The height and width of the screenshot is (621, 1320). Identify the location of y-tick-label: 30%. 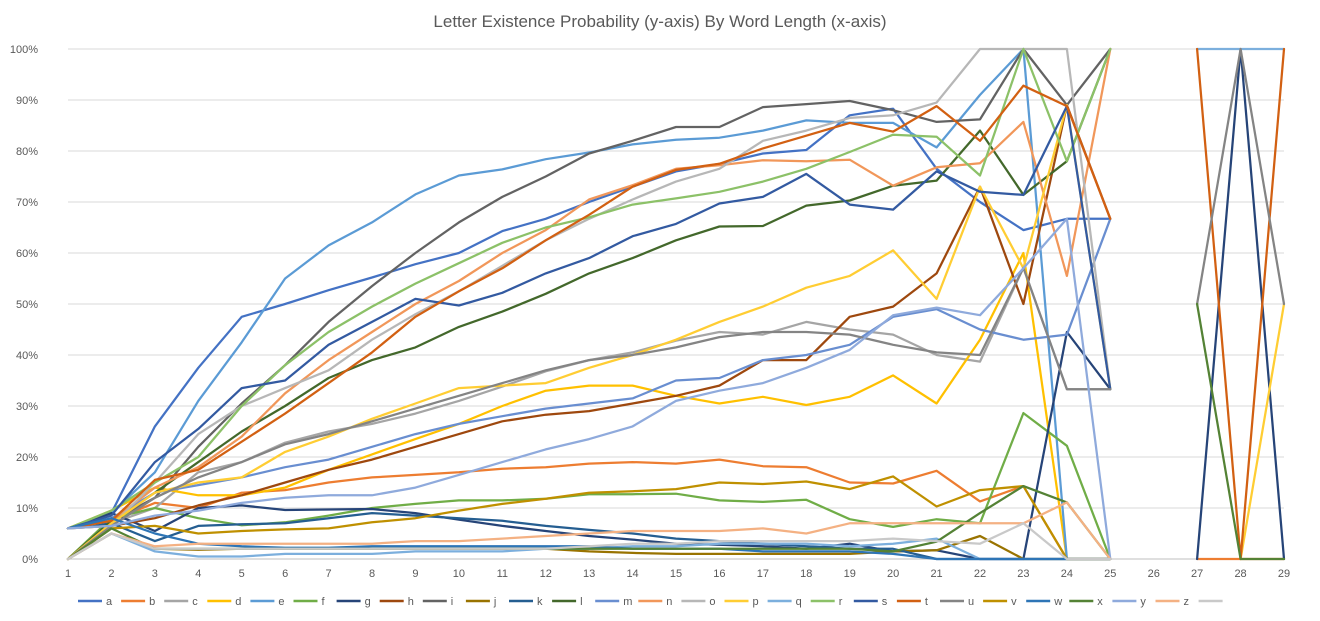
(27, 407).